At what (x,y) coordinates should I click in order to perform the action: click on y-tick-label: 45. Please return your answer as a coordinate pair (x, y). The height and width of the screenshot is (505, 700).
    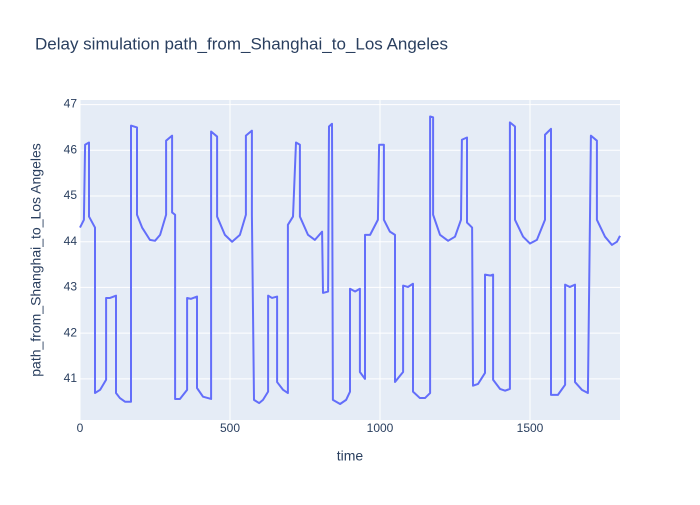
    Looking at the image, I should click on (71, 195).